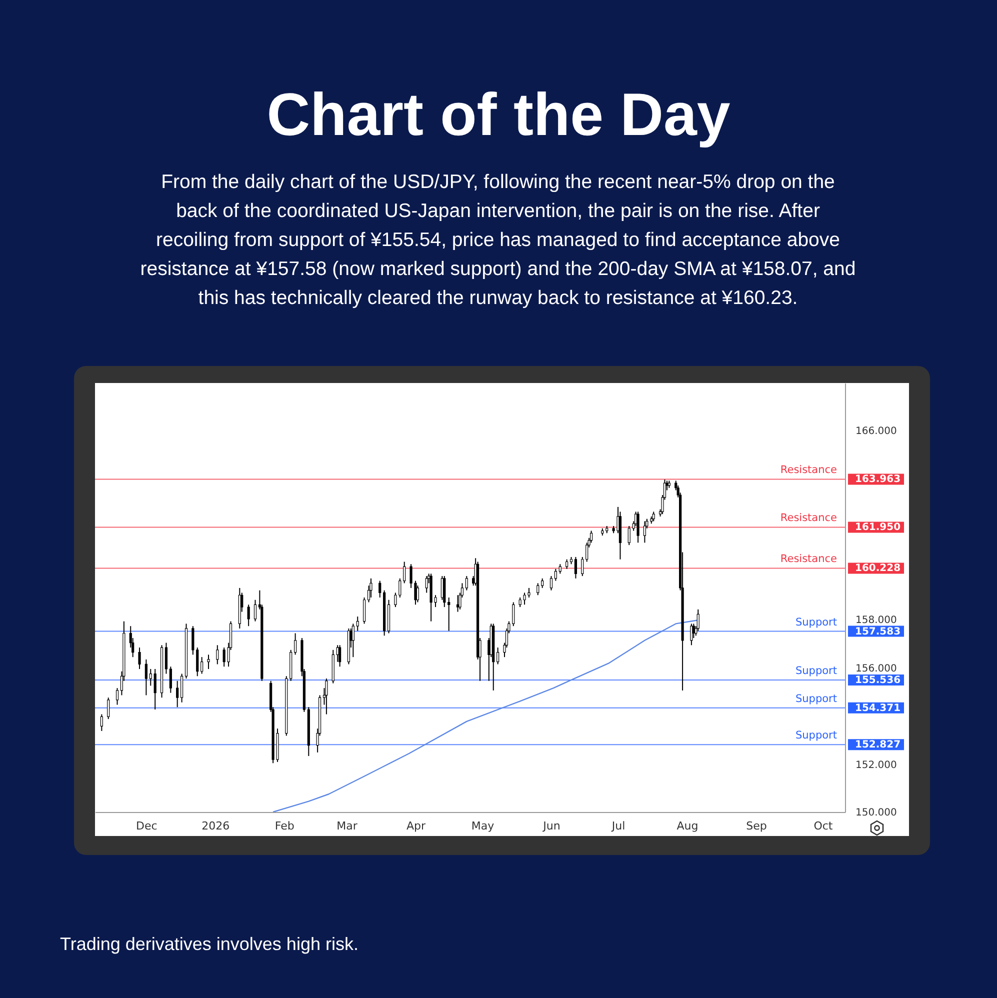 The image size is (997, 998). Describe the element at coordinates (416, 826) in the screenshot. I see `x-tick-label: Apr` at that location.